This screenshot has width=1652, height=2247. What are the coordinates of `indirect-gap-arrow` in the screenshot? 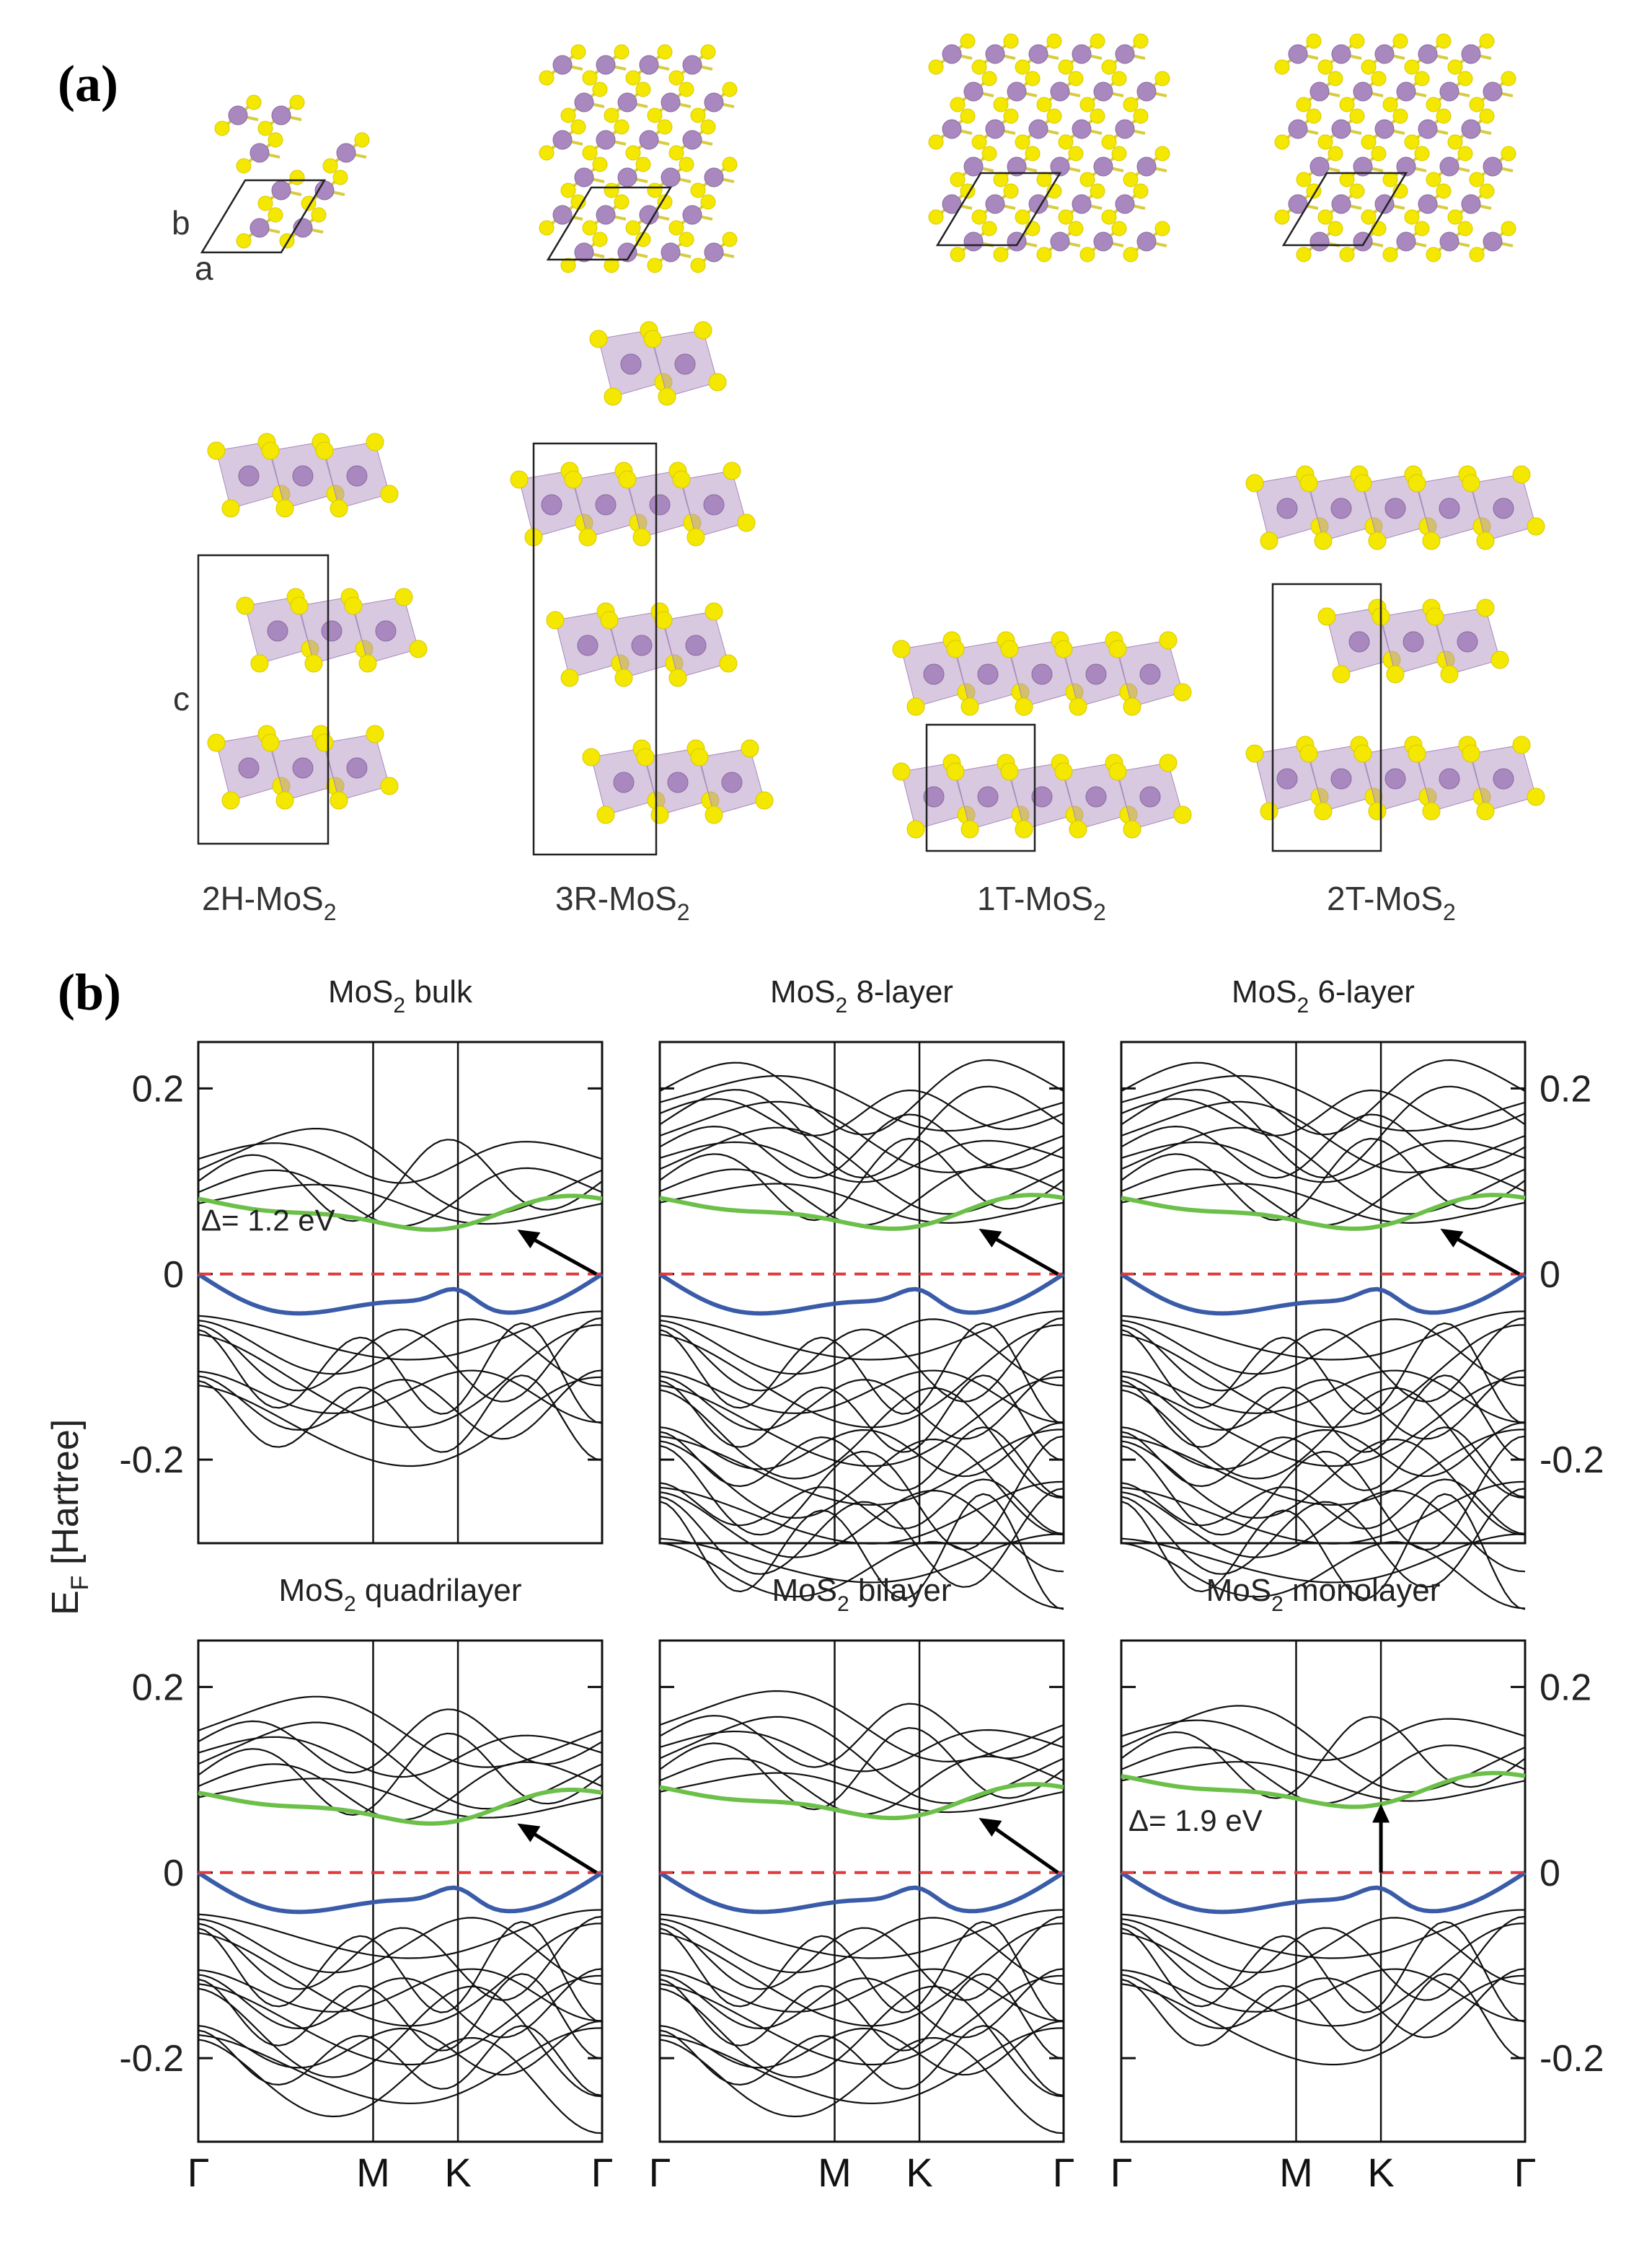 It's located at (1486, 1255).